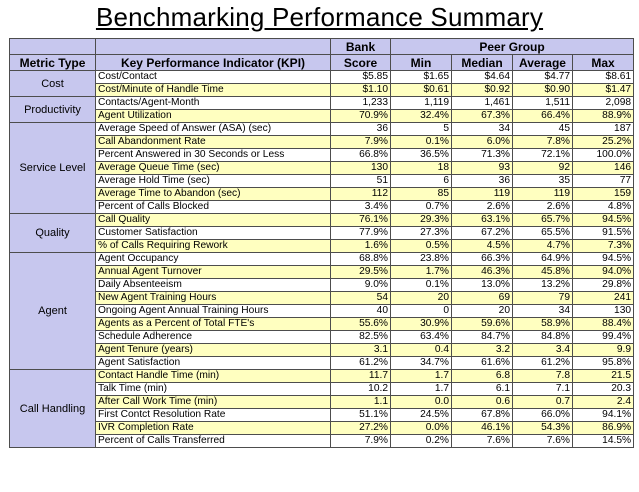  What do you see at coordinates (542, 337) in the screenshot?
I see `average-cell: 84.8%` at bounding box center [542, 337].